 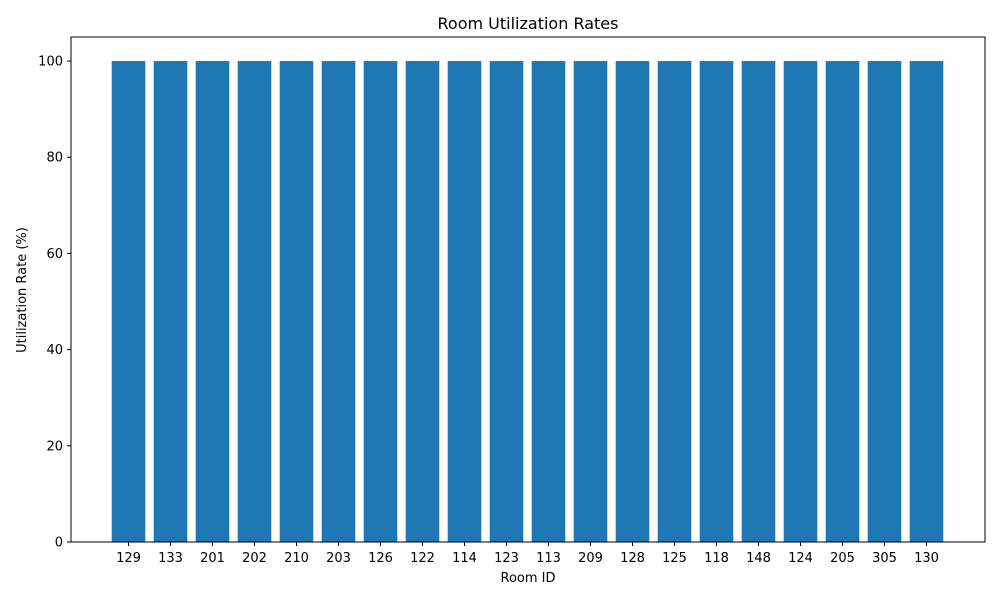 I want to click on y-axis-label: Utilization Rate (%), so click(x=22, y=290).